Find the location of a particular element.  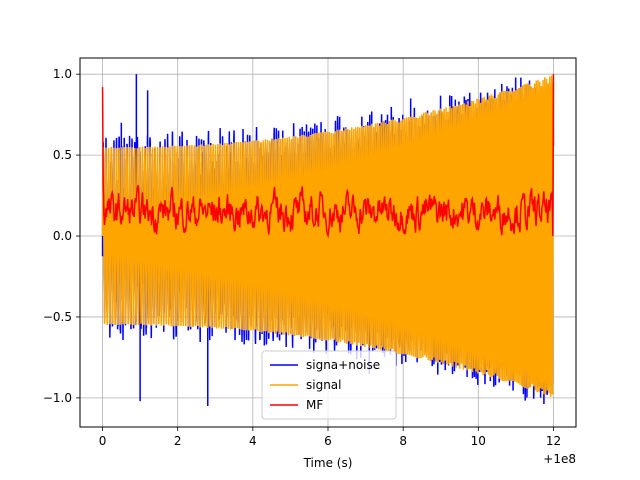

x-axis-offset-label: +1e8 is located at coordinates (559, 459).